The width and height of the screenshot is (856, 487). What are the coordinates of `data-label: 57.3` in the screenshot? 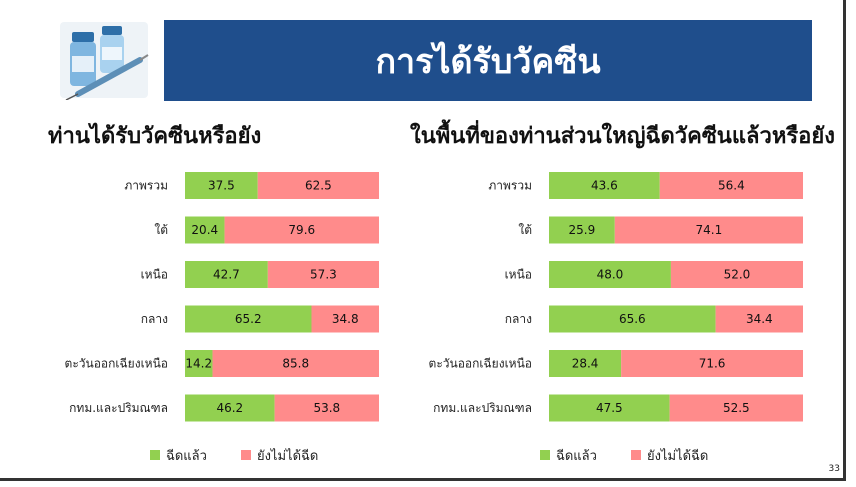 It's located at (323, 275).